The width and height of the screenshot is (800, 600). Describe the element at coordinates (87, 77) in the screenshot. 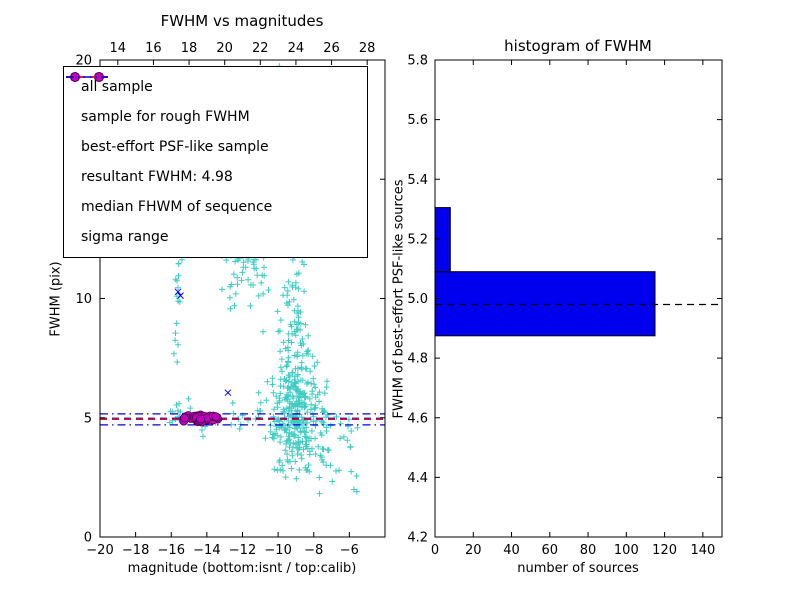

I see `legend-dashdot-icon` at that location.